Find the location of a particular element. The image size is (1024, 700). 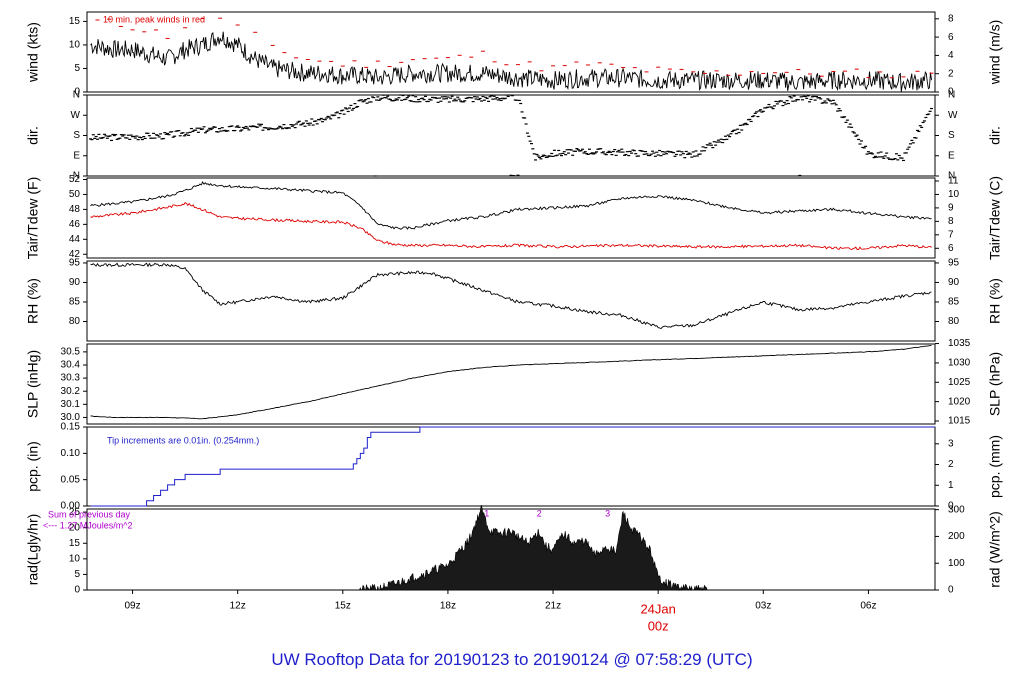

temp-right-tick-label: 8 is located at coordinates (951, 221).